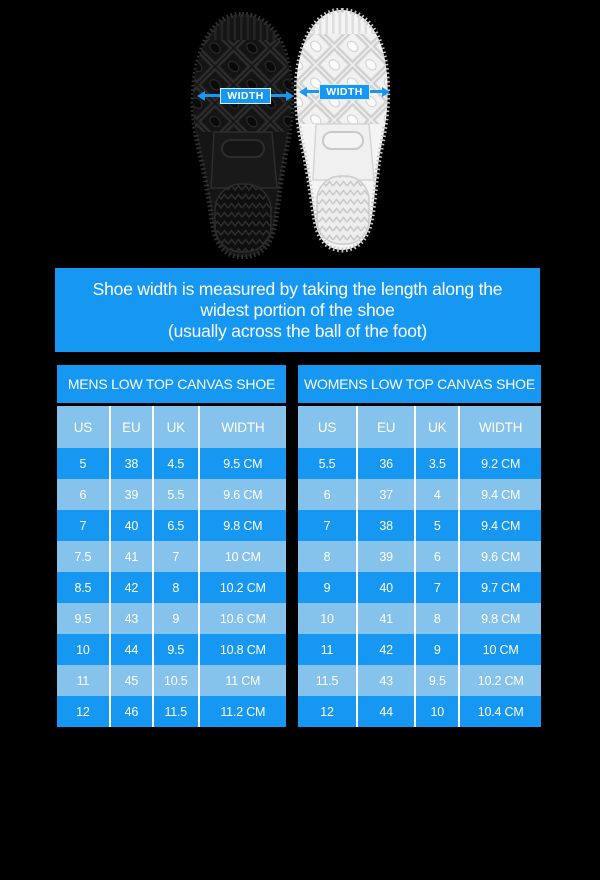 The height and width of the screenshot is (880, 600). I want to click on table-row: 5.5 36 3.5 9.2 CM, so click(419, 463).